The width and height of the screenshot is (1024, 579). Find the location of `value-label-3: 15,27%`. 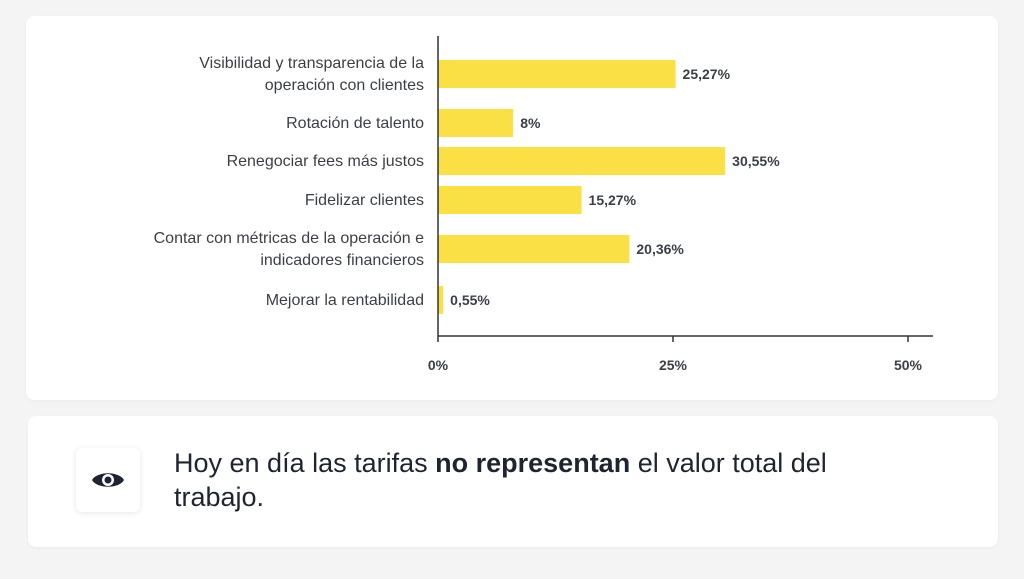

value-label-3: 15,27% is located at coordinates (613, 200).